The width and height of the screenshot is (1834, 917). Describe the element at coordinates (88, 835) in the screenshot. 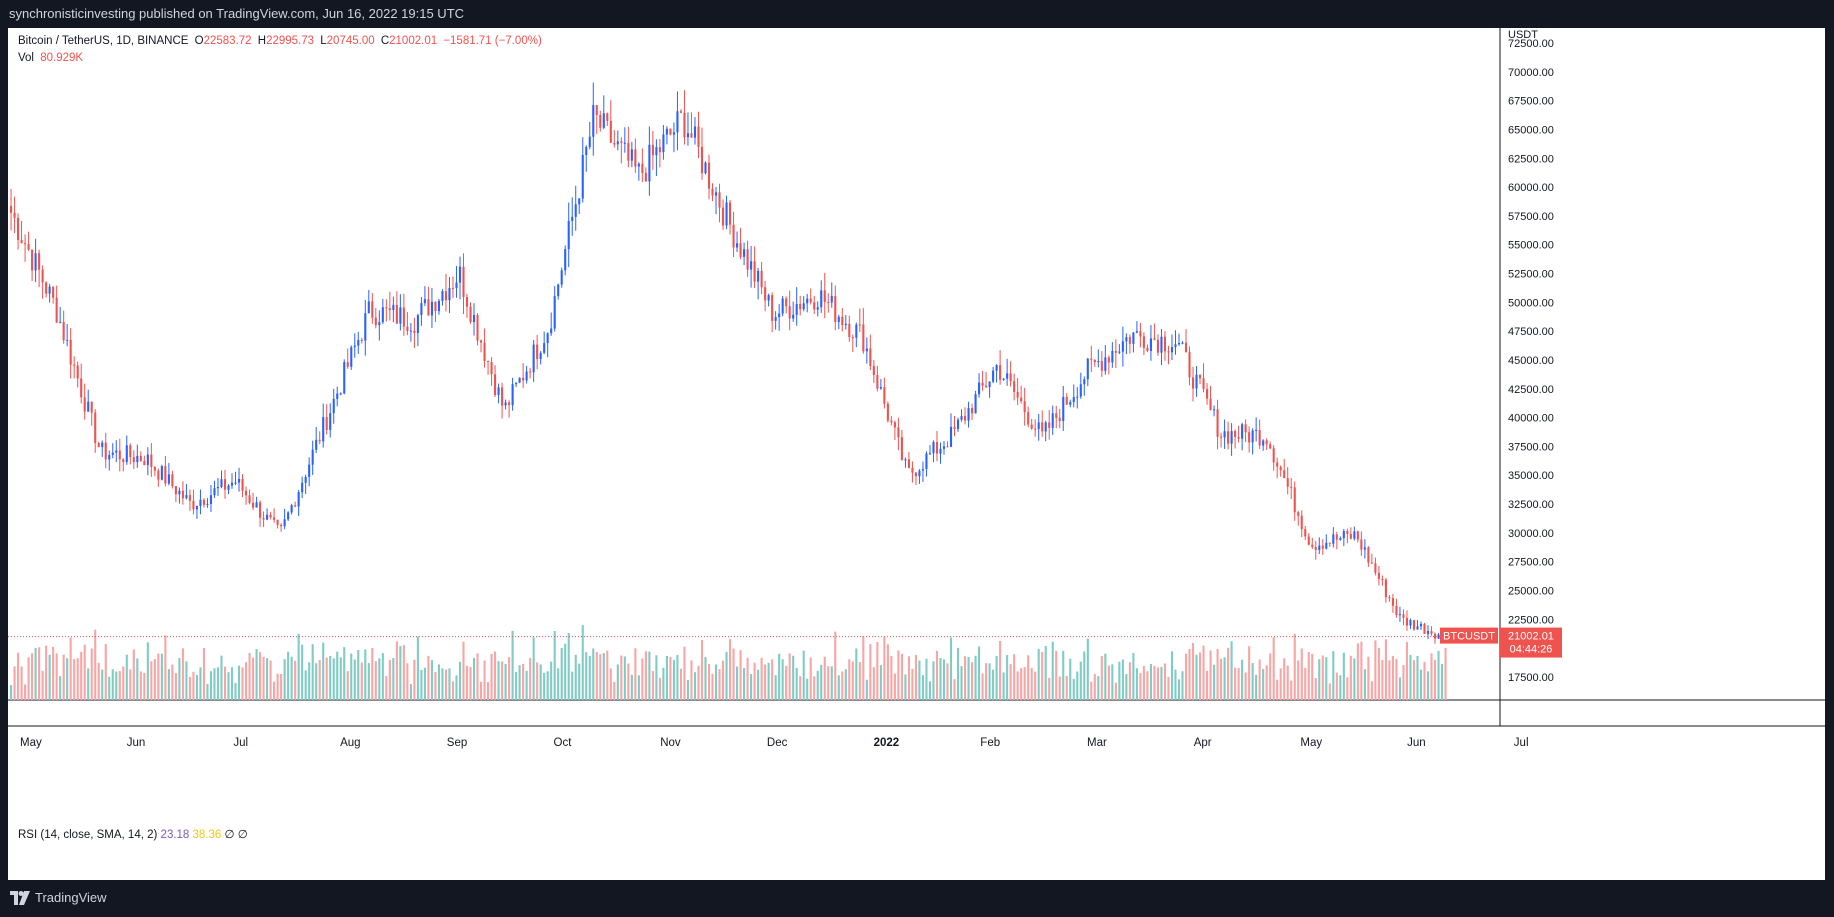

I see `rsi-label: RSI (14, close, SMA, 14, 2)` at that location.